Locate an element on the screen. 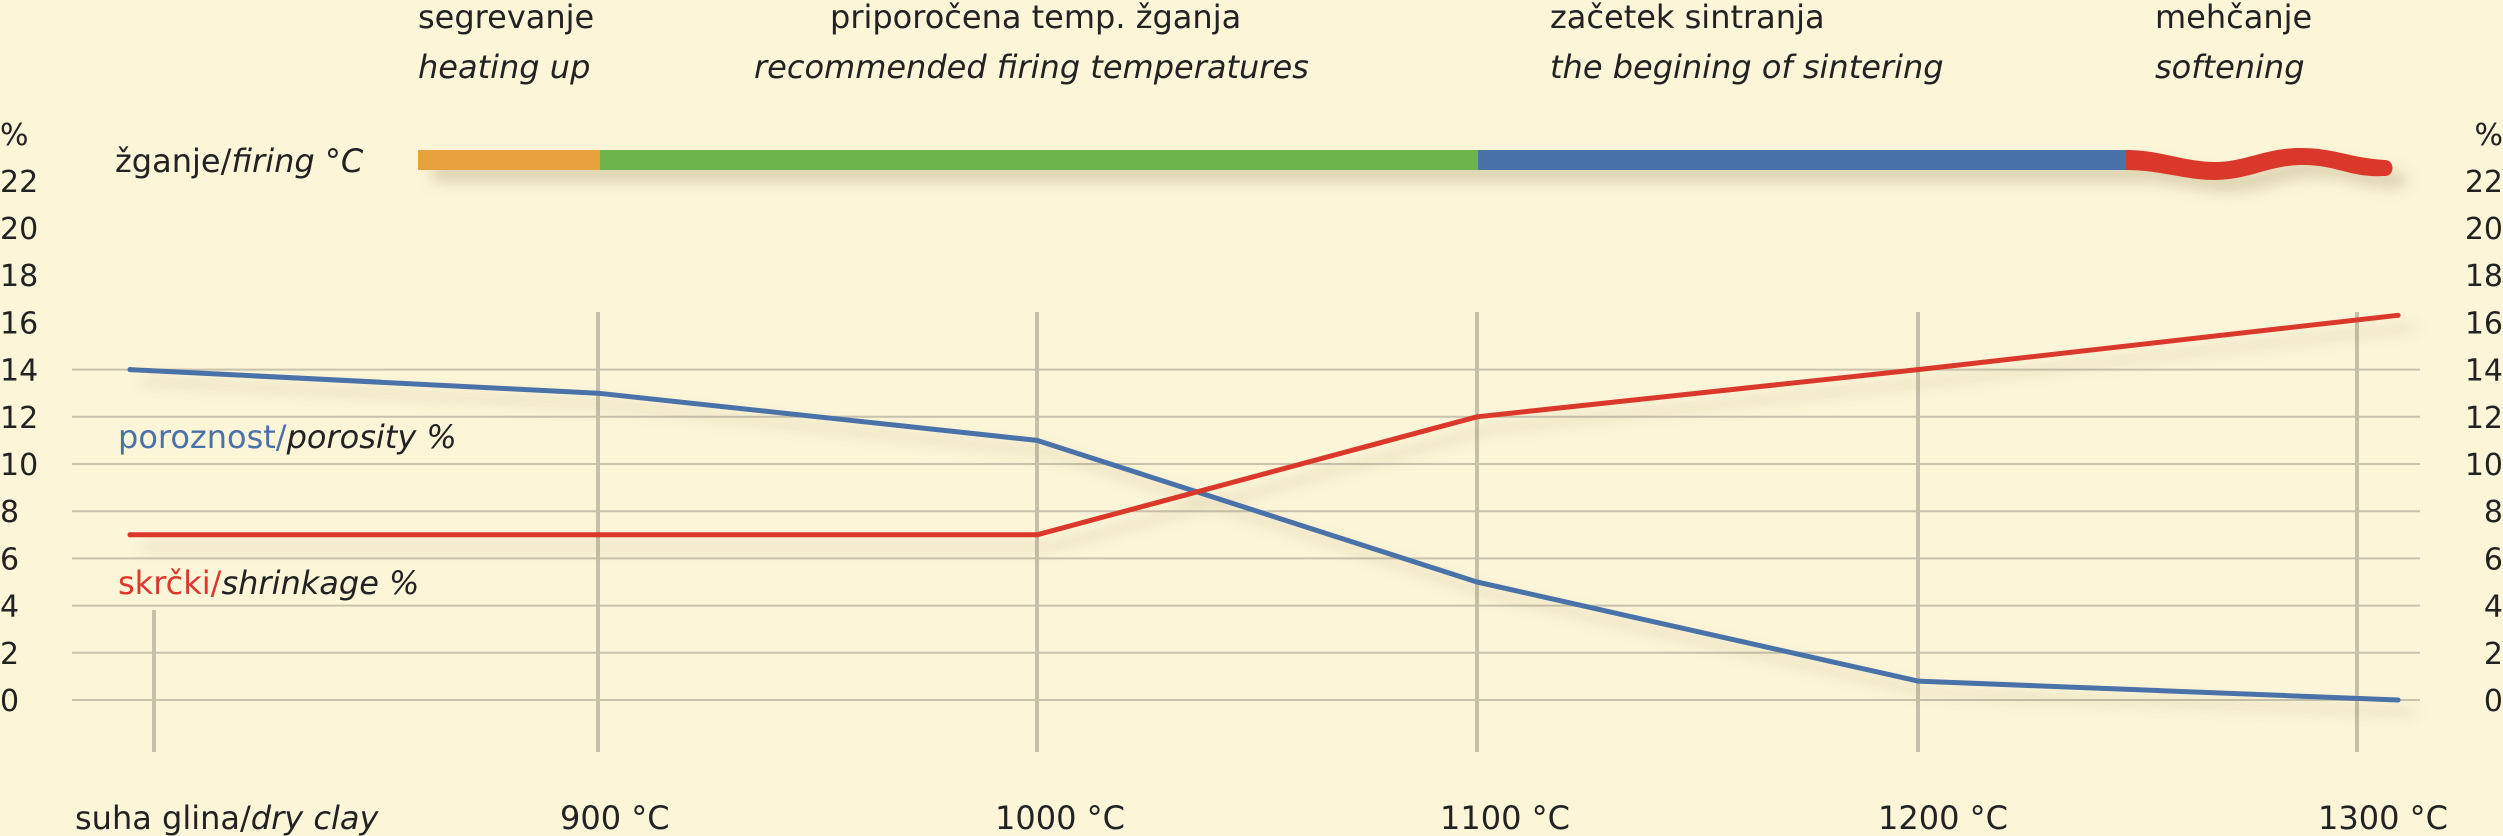 This screenshot has height=836, width=2503. y-tick-left-16: 16 is located at coordinates (19, 323).